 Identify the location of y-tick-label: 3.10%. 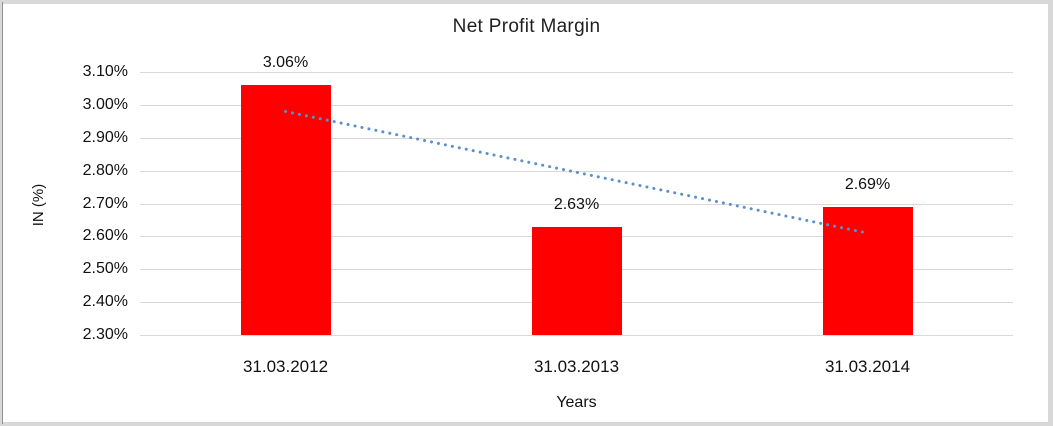
(105, 71).